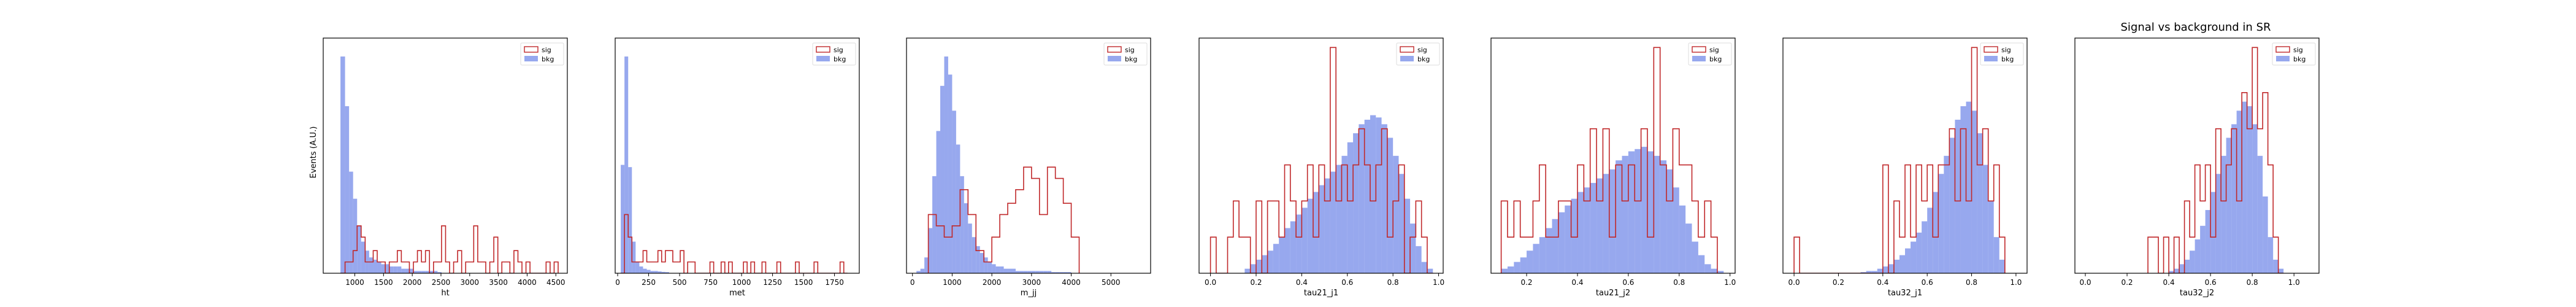 This screenshot has width=2576, height=307. Describe the element at coordinates (527, 282) in the screenshot. I see `x-tick-label: 4000` at that location.